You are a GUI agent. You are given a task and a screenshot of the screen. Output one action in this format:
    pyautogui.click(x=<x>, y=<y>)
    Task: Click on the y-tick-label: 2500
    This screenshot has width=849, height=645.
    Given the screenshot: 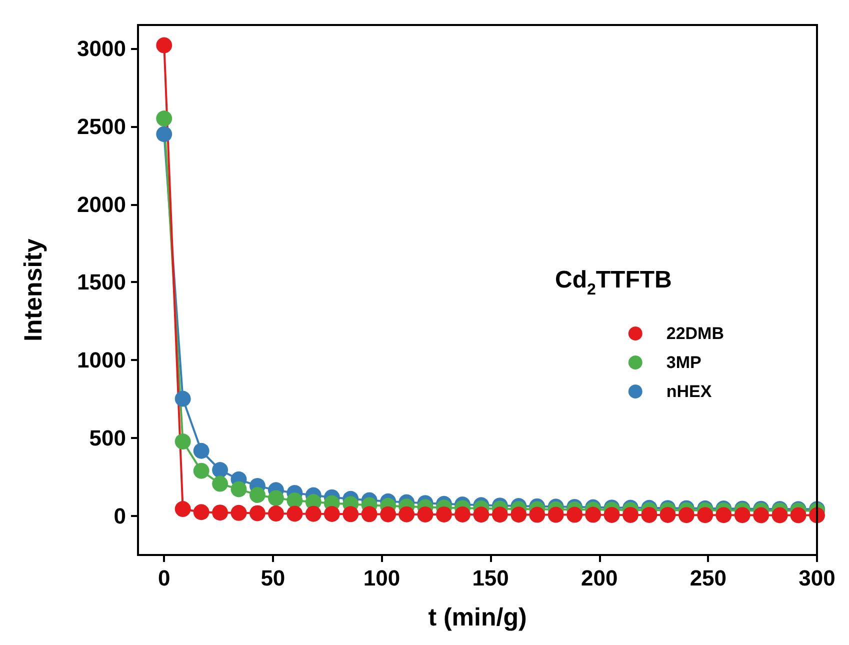 What is the action you would take?
    pyautogui.click(x=101, y=126)
    